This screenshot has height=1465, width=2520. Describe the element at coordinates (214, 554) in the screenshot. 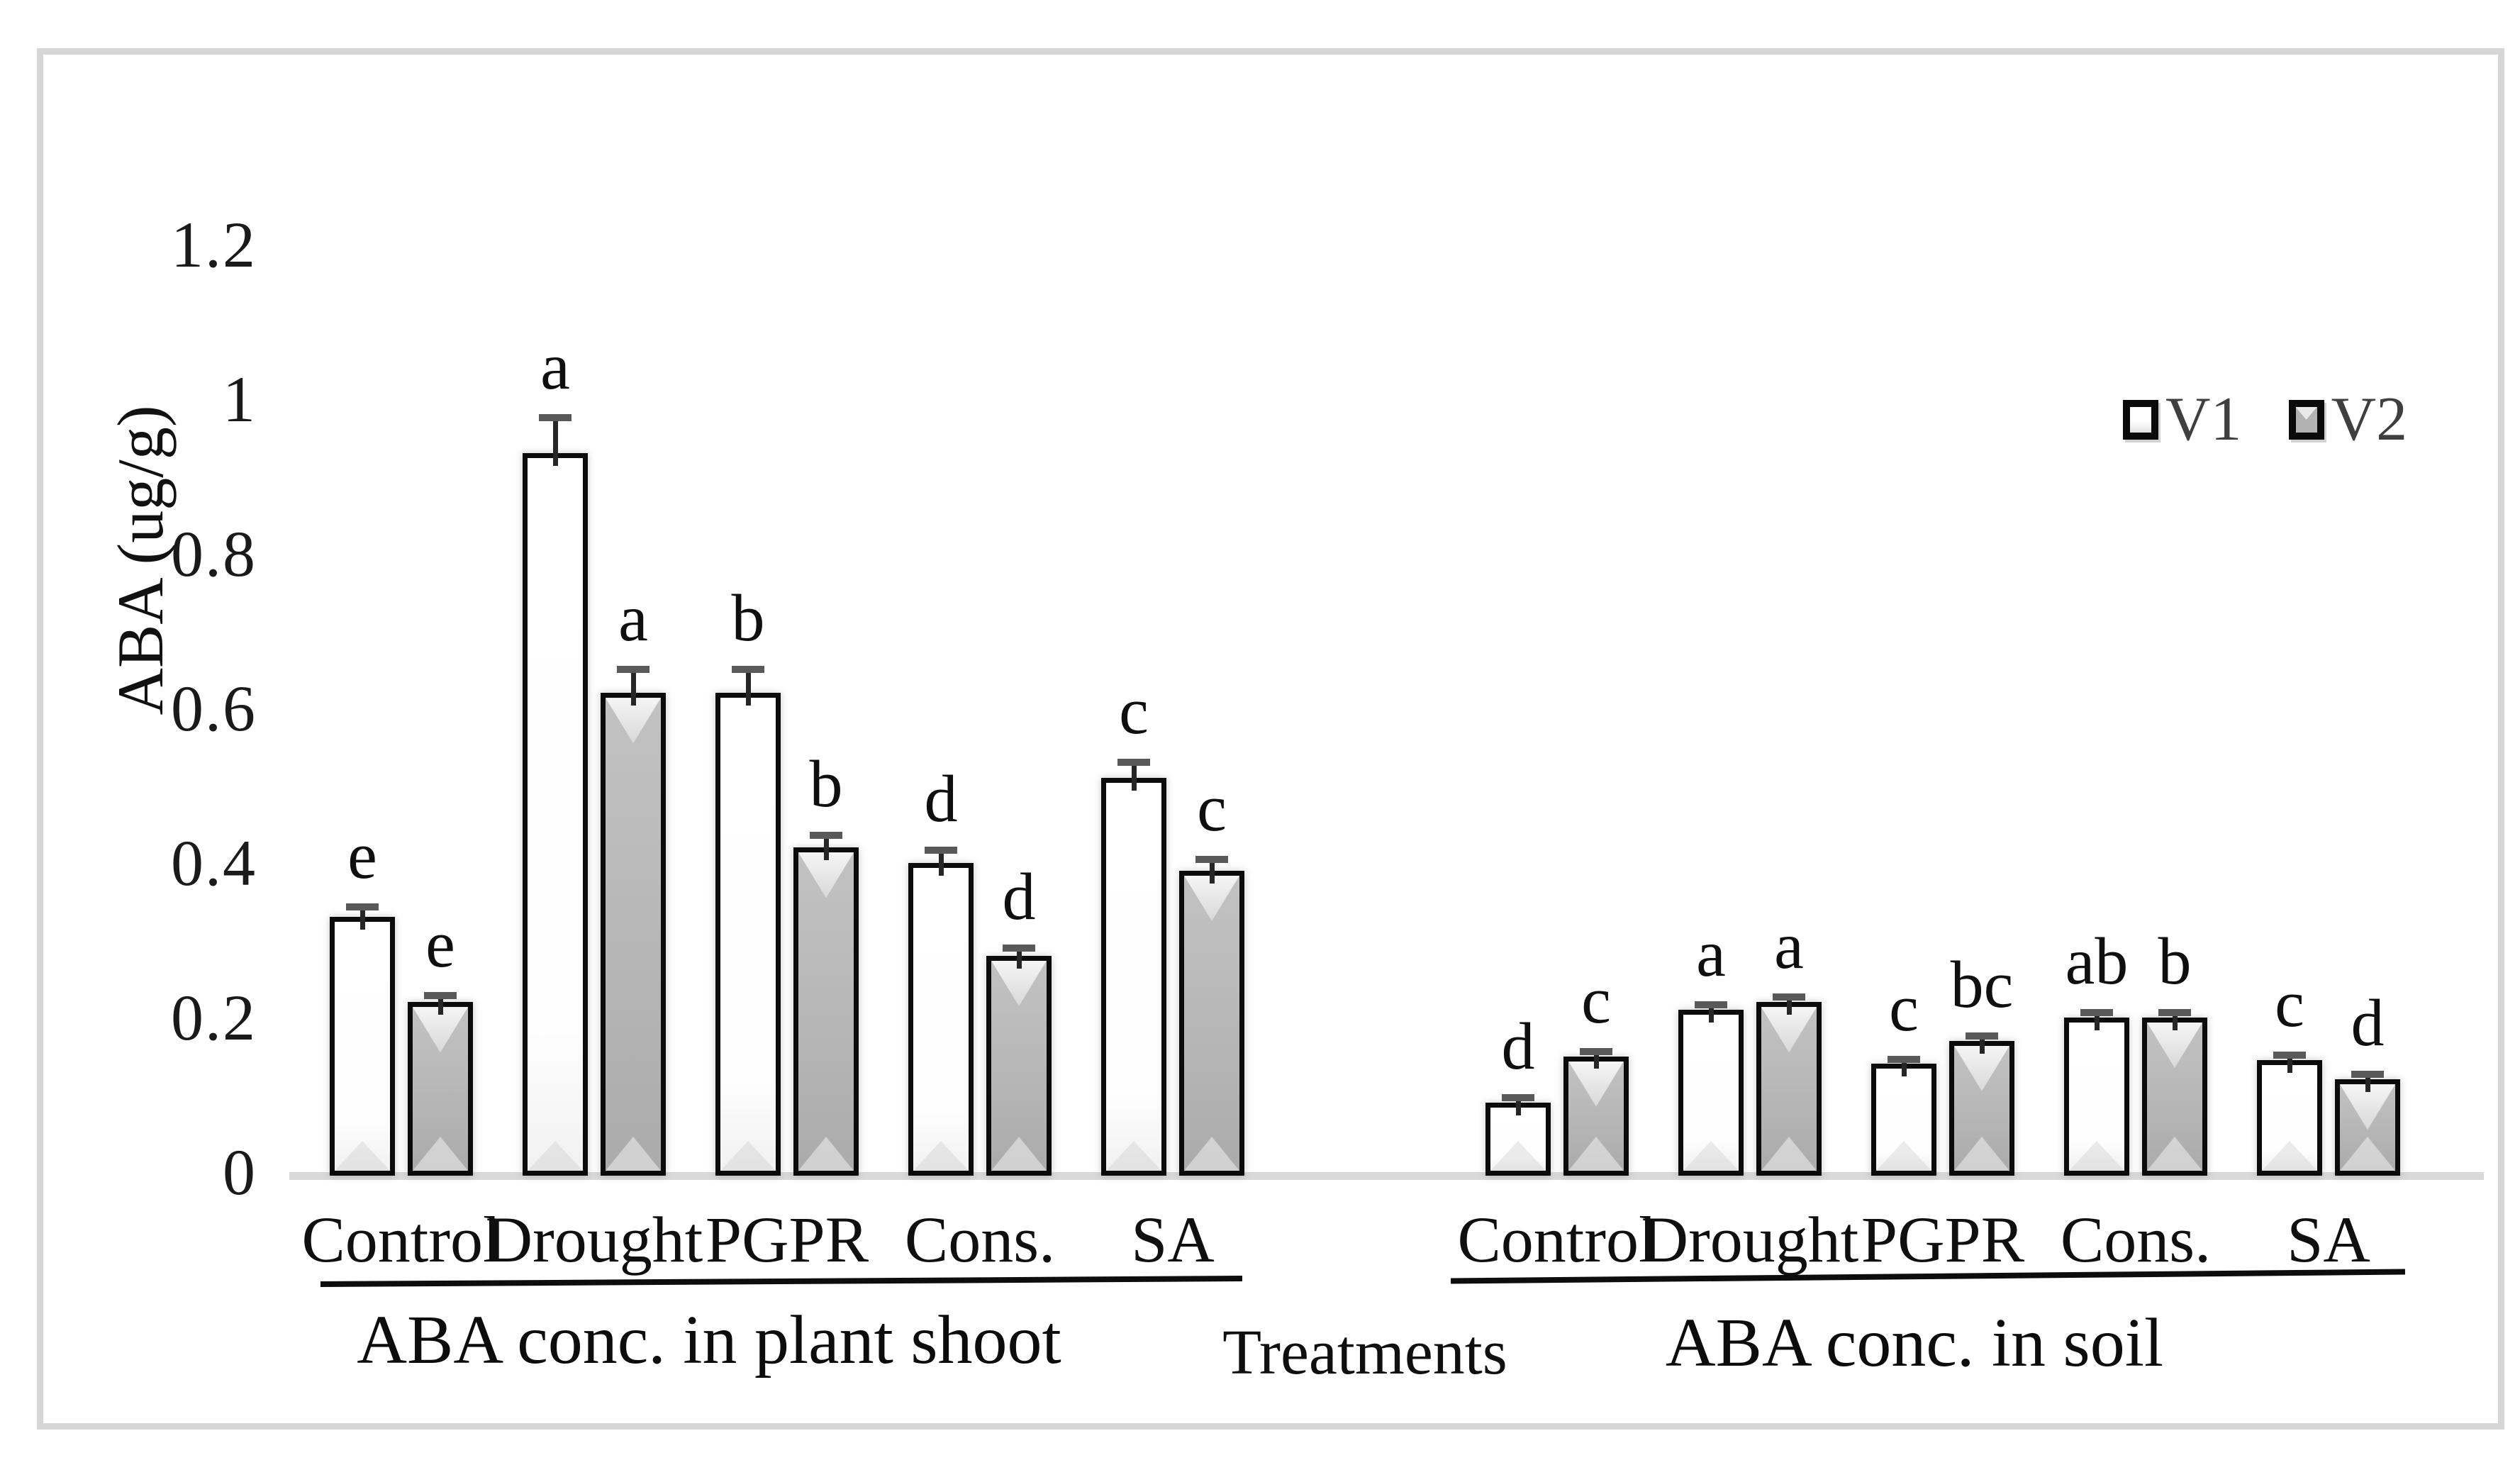

I see `y-tick-label: 0.8` at that location.